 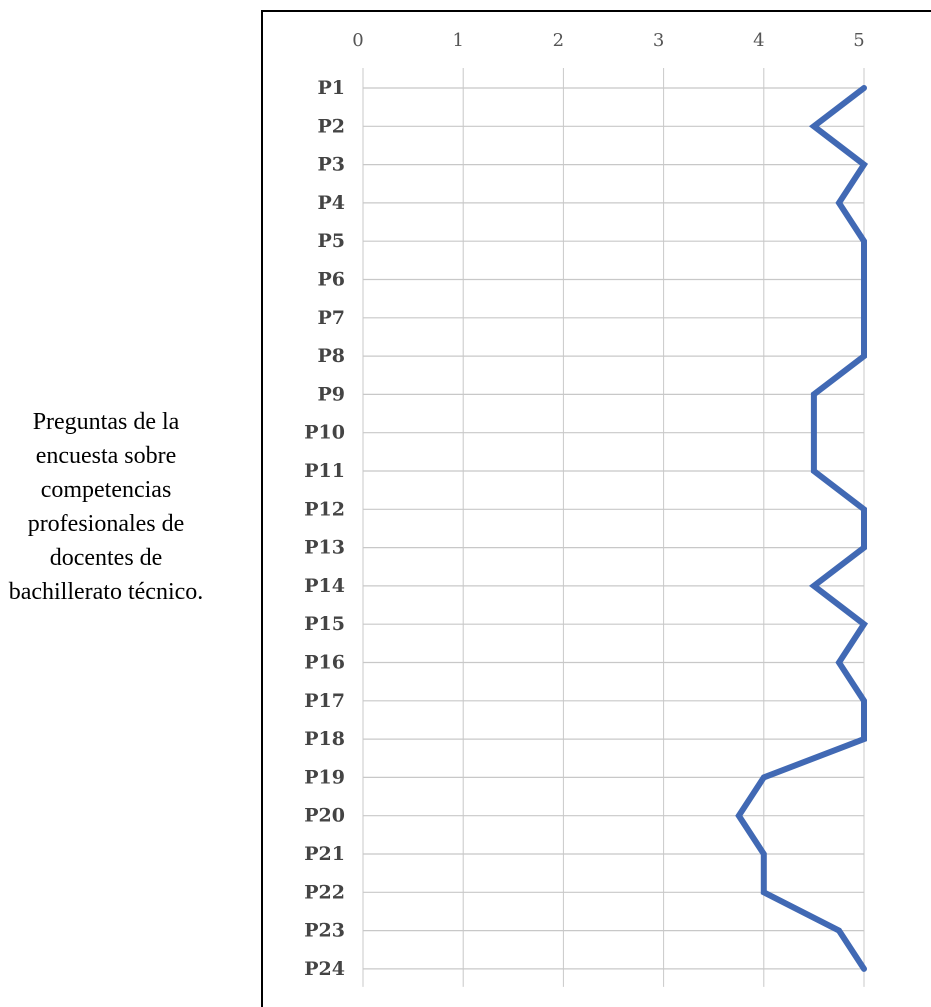 I want to click on x-tick-label: 1, so click(x=457, y=40).